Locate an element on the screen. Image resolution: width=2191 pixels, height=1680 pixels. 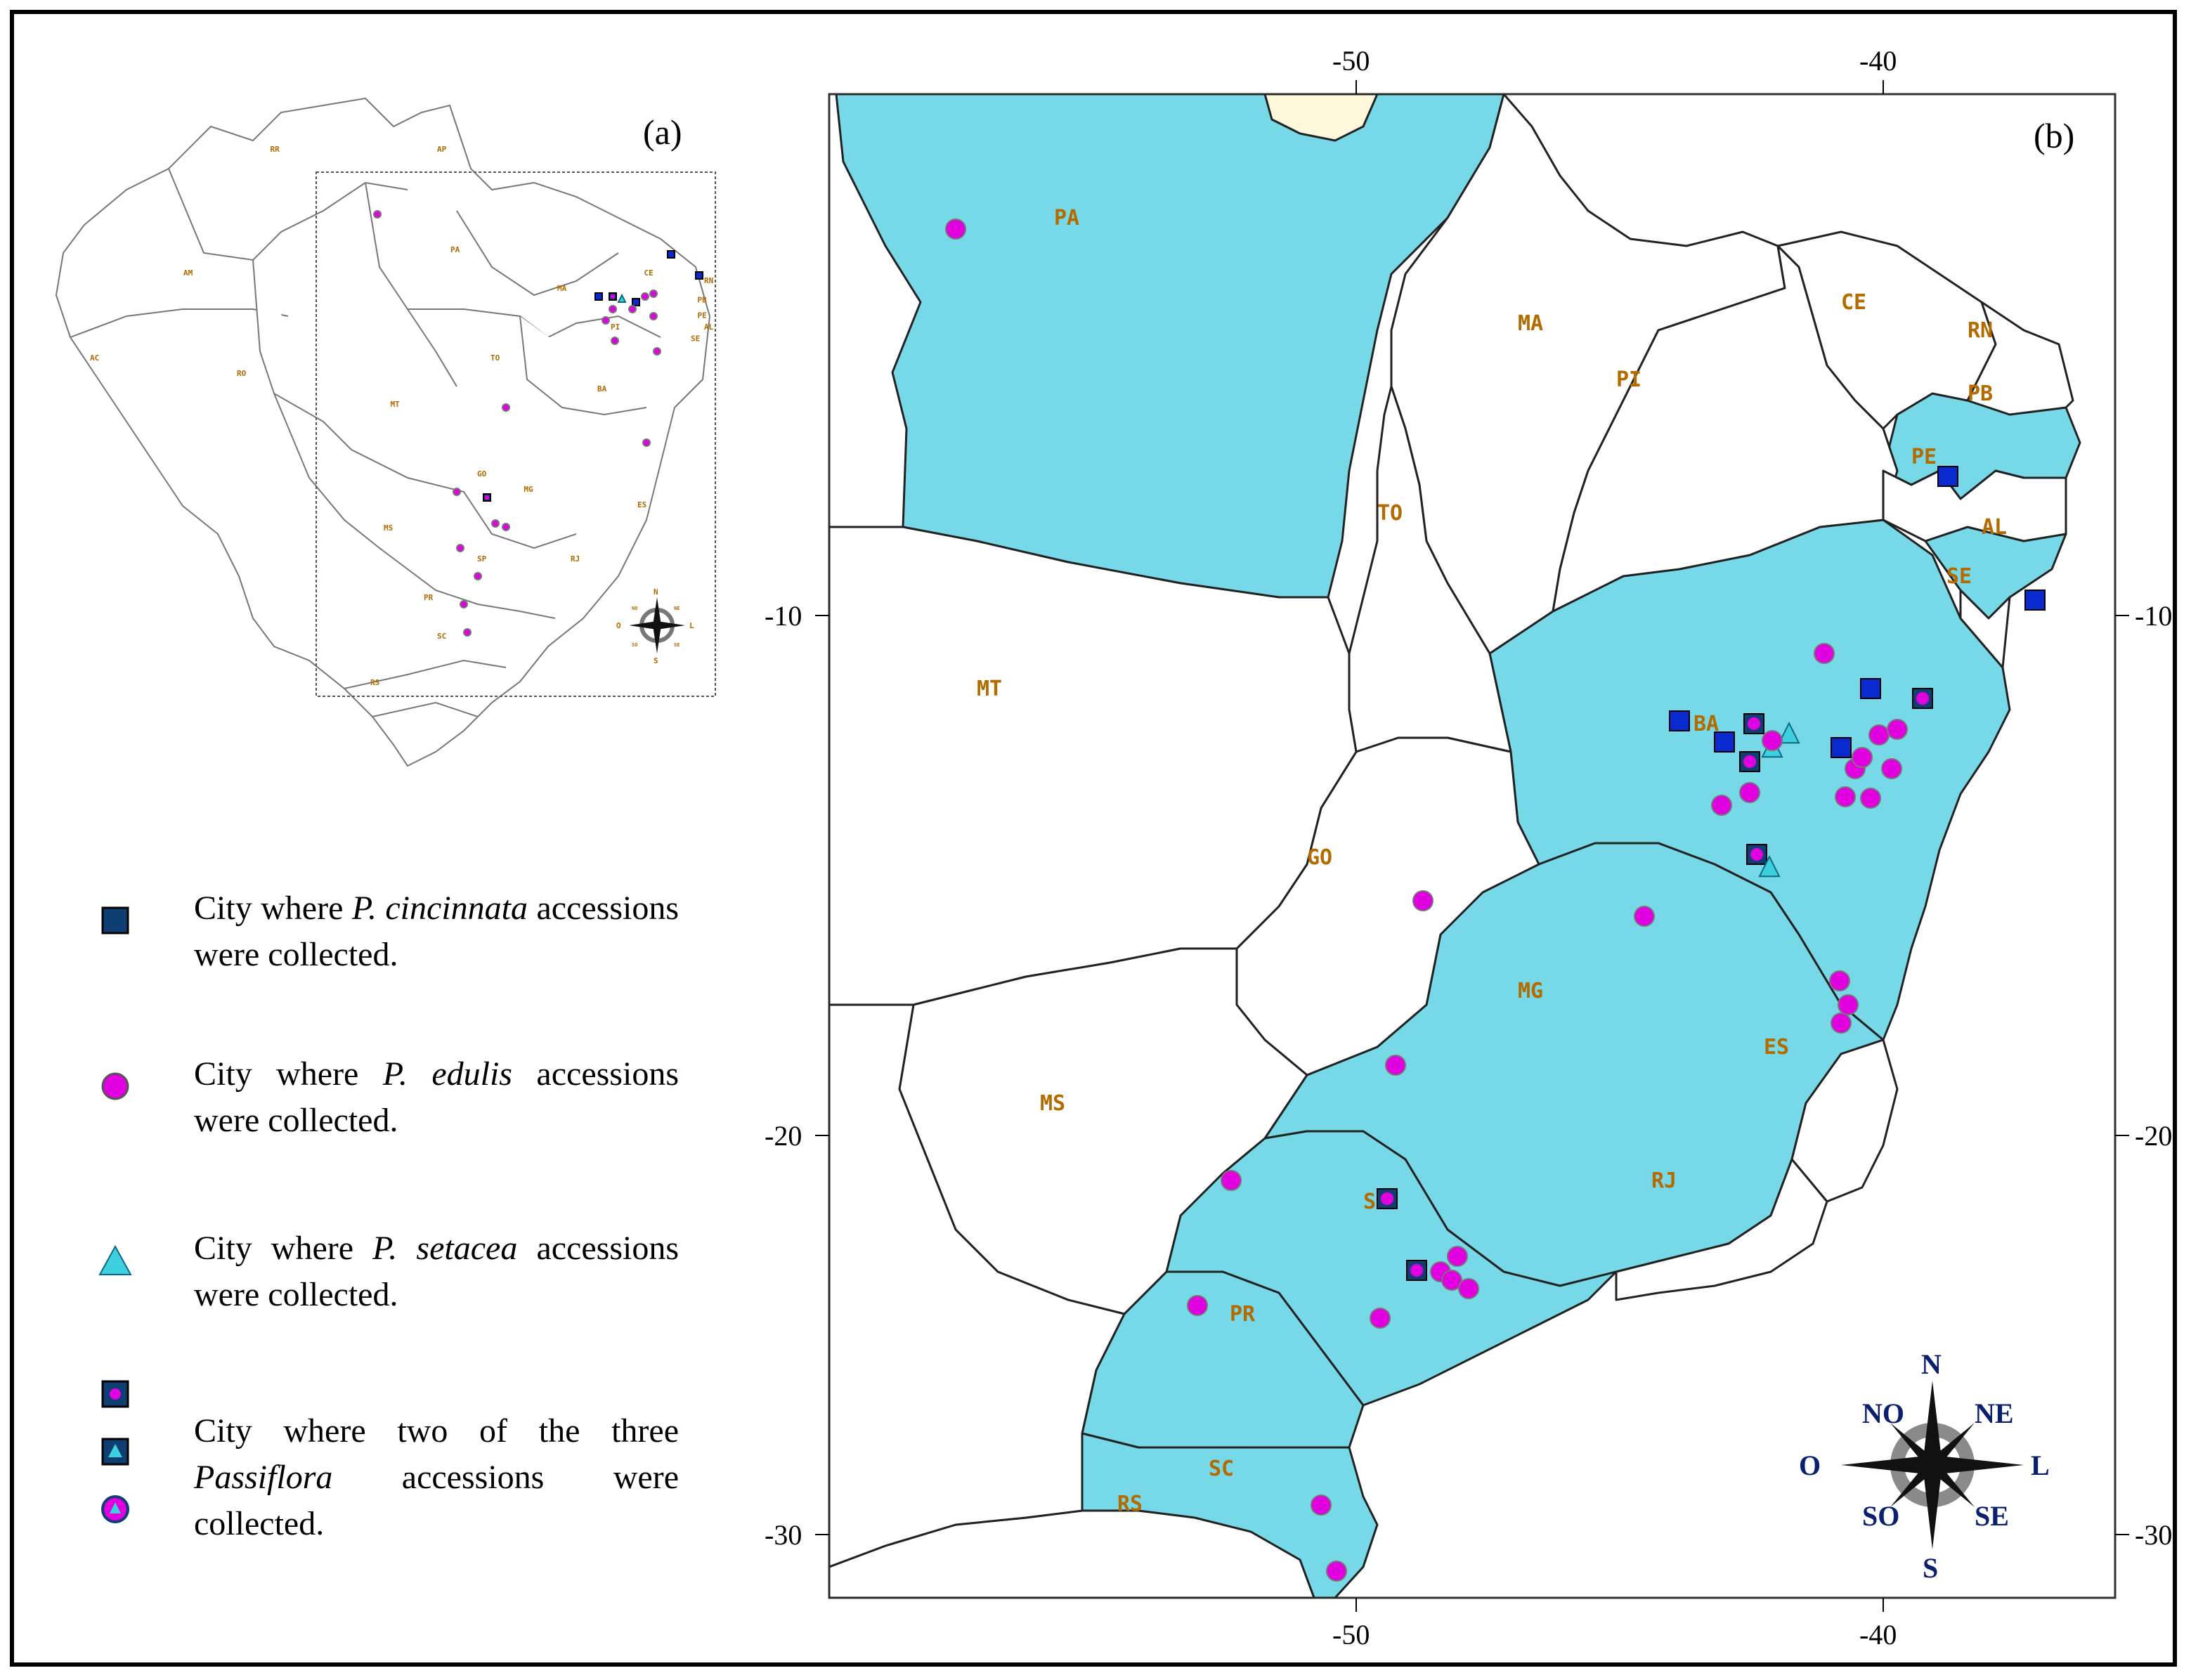
svg-text: NE is located at coordinates (1994, 1413).